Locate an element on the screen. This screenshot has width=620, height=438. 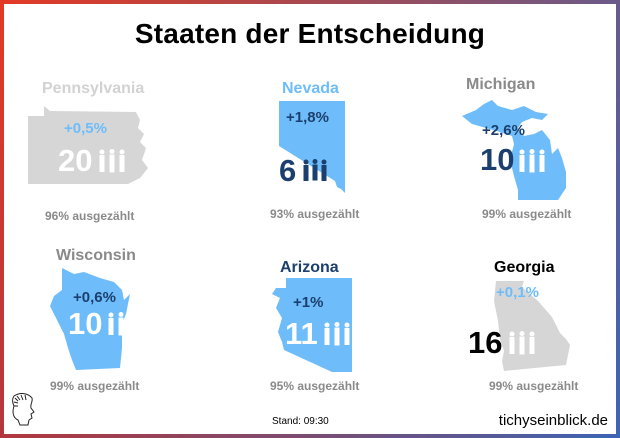
state-name: Michigan is located at coordinates (501, 84).